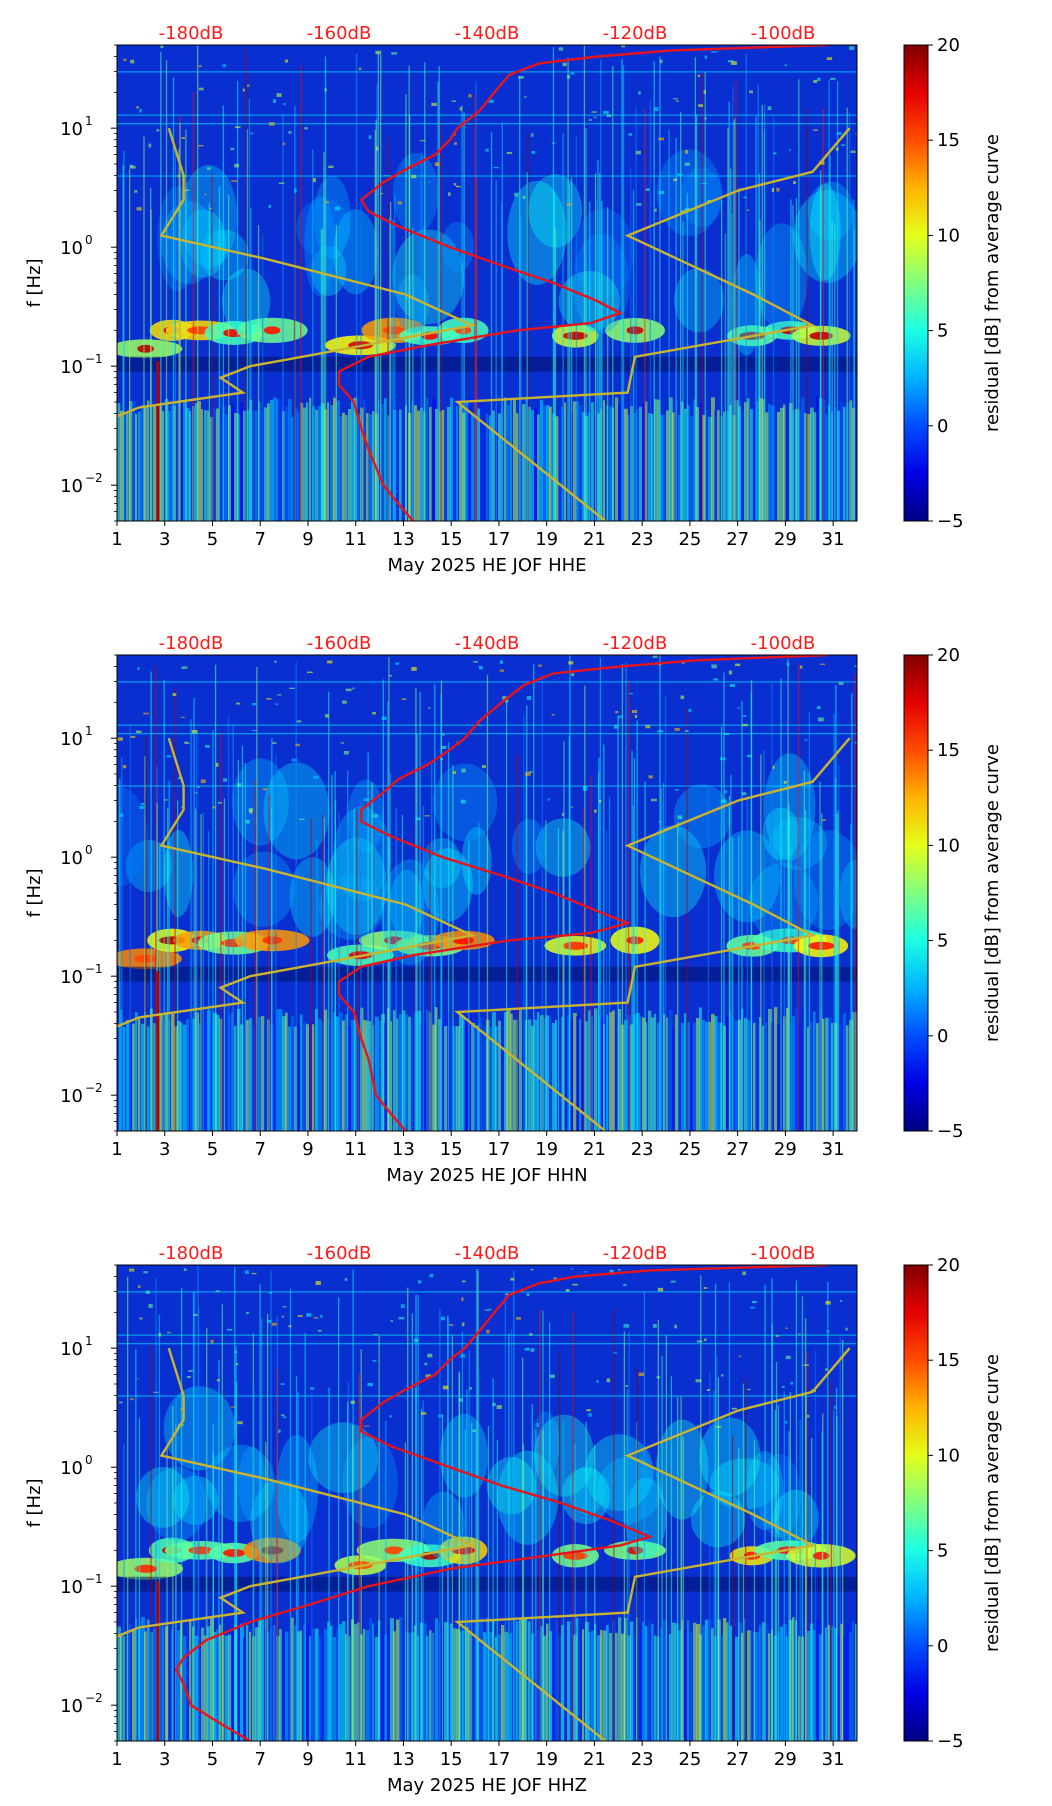 The height and width of the screenshot is (1806, 1052). Describe the element at coordinates (486, 565) in the screenshot. I see `x-axis-label: May 2025 HE JOF HHE` at that location.